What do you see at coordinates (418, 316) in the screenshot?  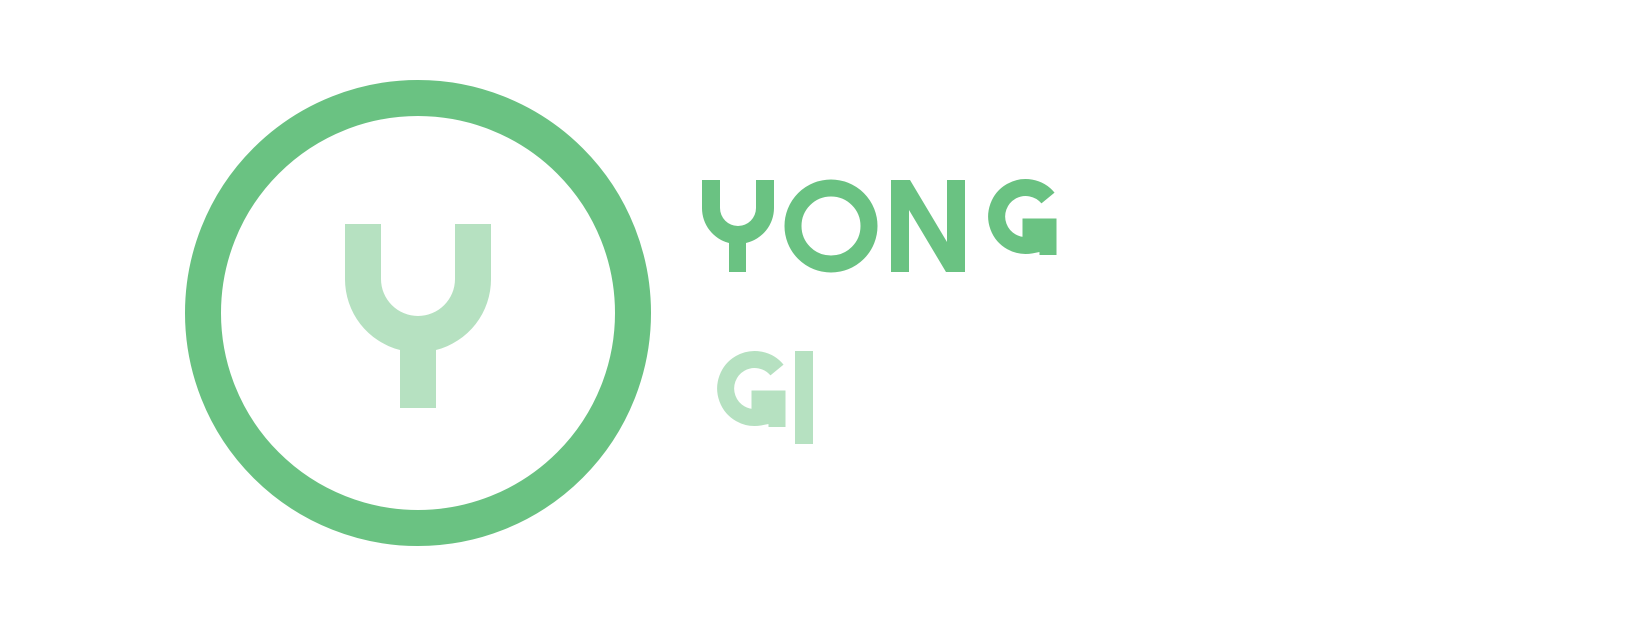 I see `emblem-y-icon` at bounding box center [418, 316].